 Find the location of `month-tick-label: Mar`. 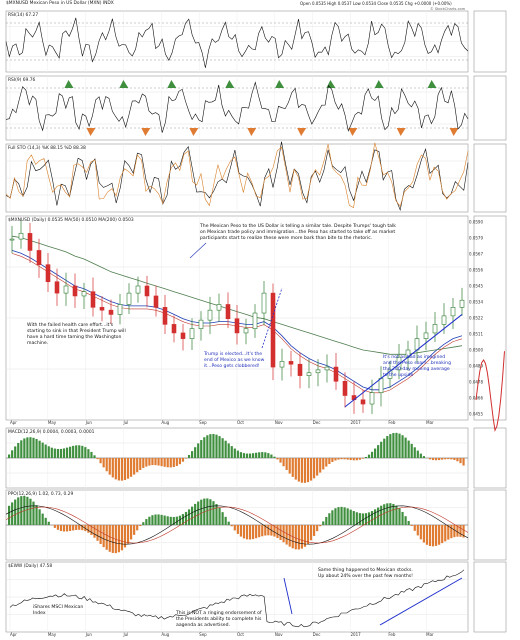

month-tick-label: Mar is located at coordinates (430, 422).